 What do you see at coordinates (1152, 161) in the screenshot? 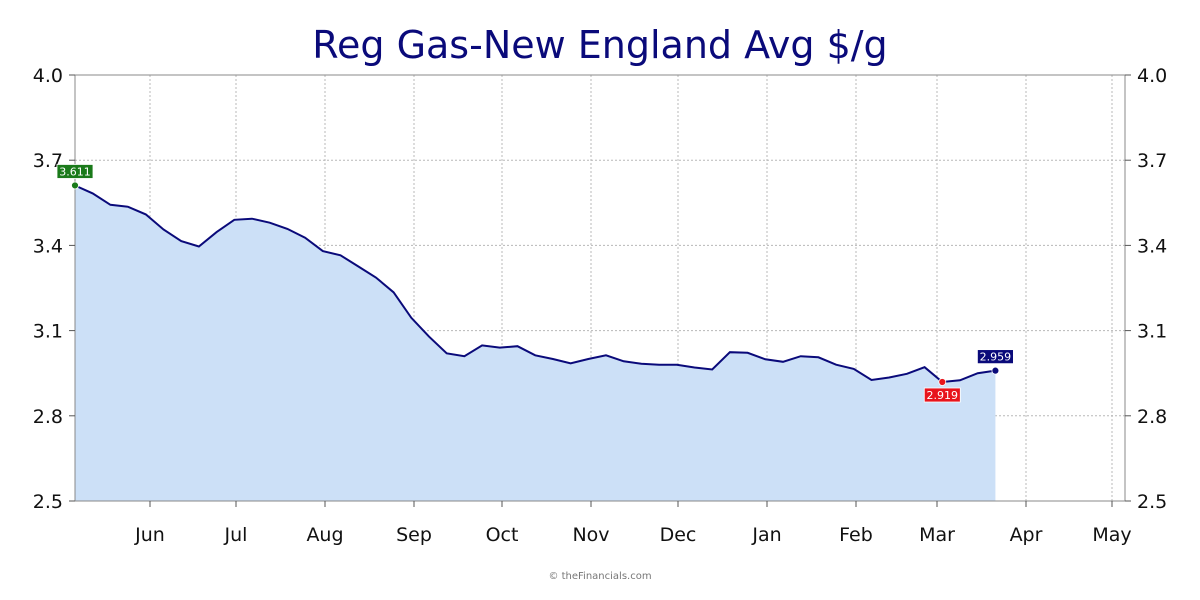
I see `y-tick-label-right: 3.7` at bounding box center [1152, 161].